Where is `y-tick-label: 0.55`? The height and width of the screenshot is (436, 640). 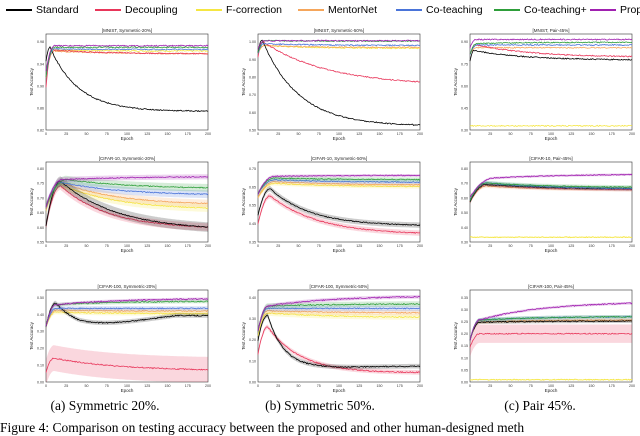
y-tick-label: 0.55 is located at coordinates (40, 243).